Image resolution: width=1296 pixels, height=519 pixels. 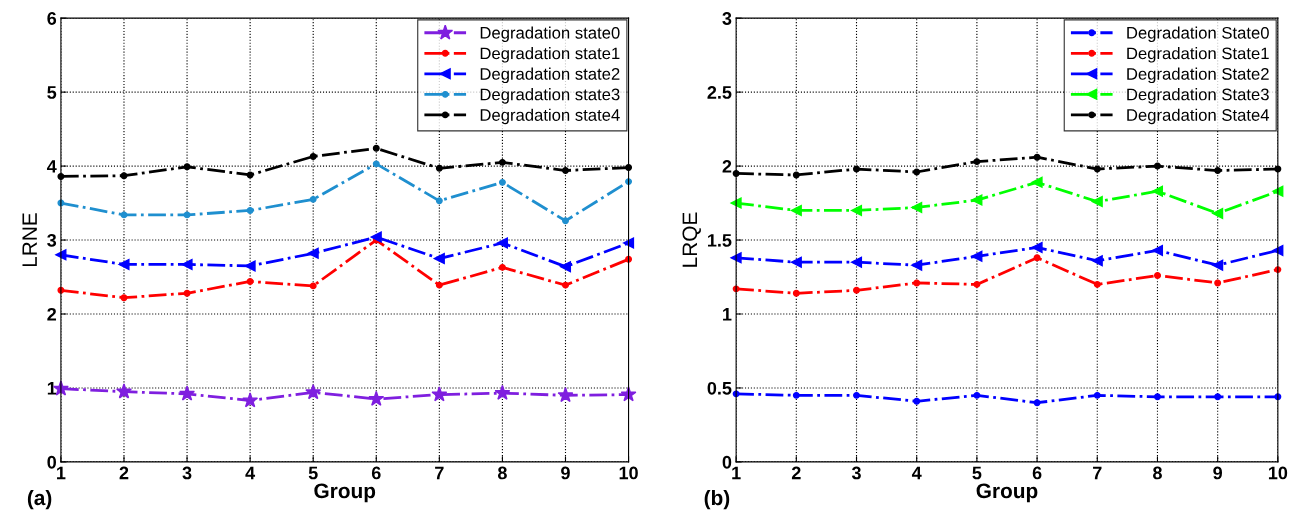 What do you see at coordinates (719, 388) in the screenshot?
I see `y-tick-label: 0.5` at bounding box center [719, 388].